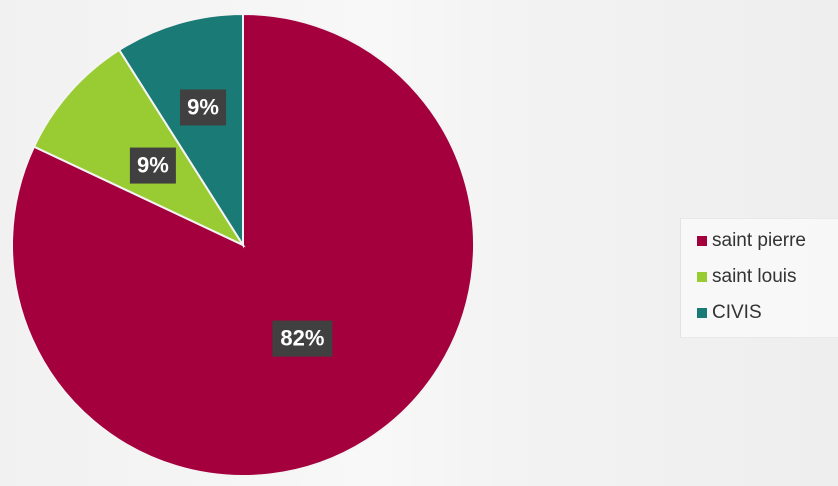 The width and height of the screenshot is (838, 486). I want to click on legend-label-saint-pierre: saint pierre, so click(759, 240).